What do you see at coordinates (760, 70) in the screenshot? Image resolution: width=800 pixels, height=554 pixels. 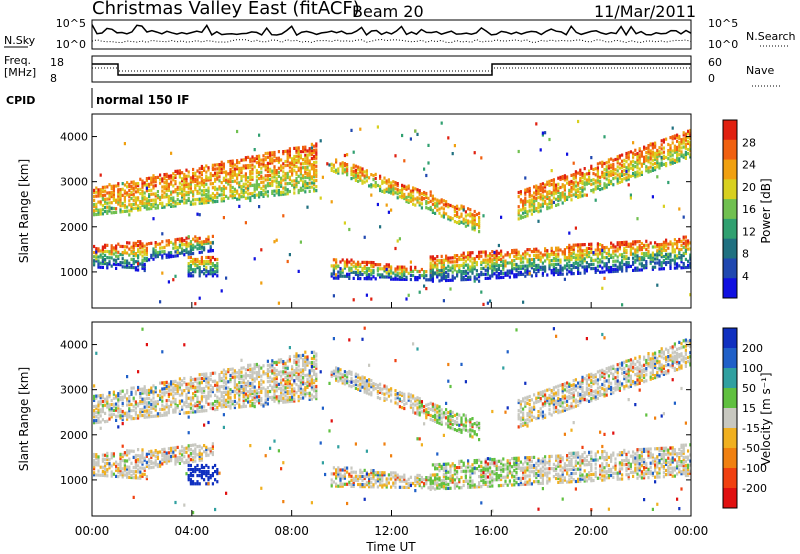 I see `nave-label: Nave` at bounding box center [760, 70].